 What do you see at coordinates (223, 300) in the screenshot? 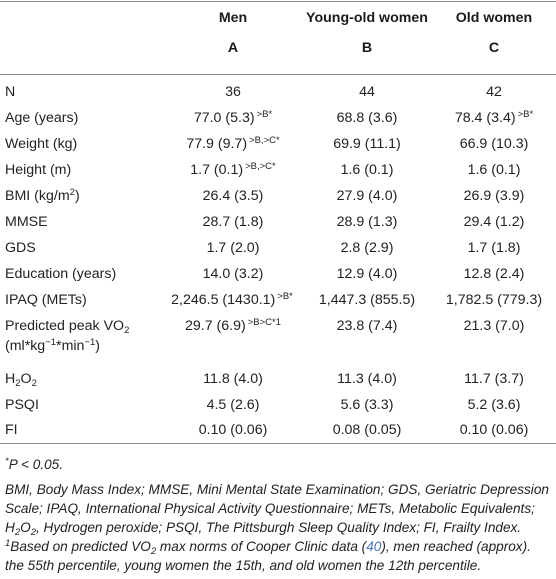
I see `cell-value: 2,246.5 (1430.1)` at bounding box center [223, 300].